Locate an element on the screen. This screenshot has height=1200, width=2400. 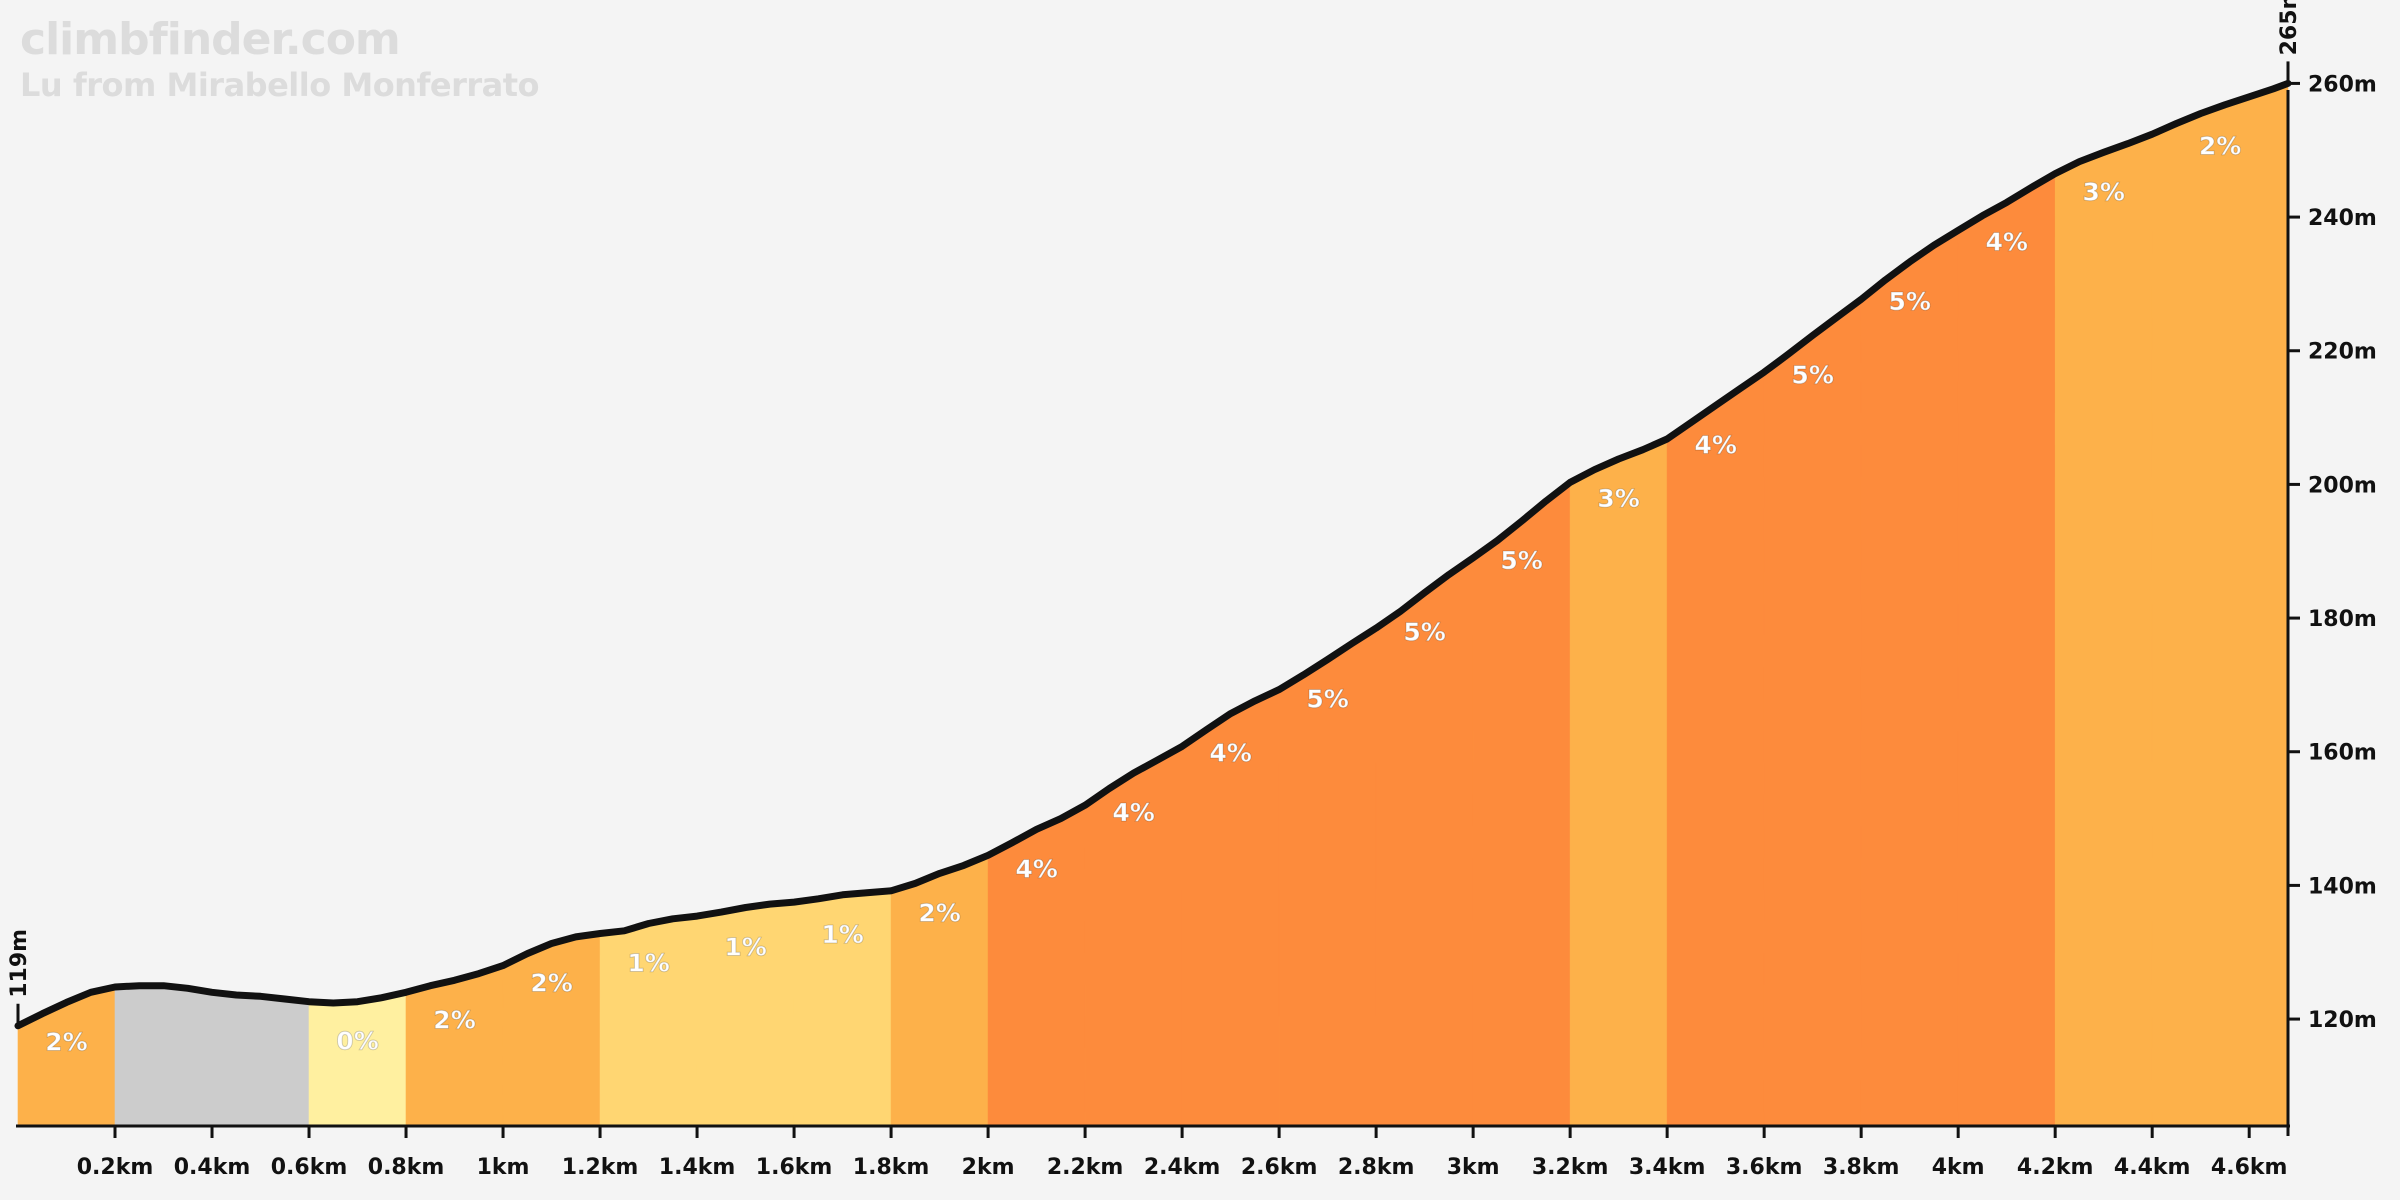
climb-name: Lu from Mirabello Monferrato is located at coordinates (280, 85).